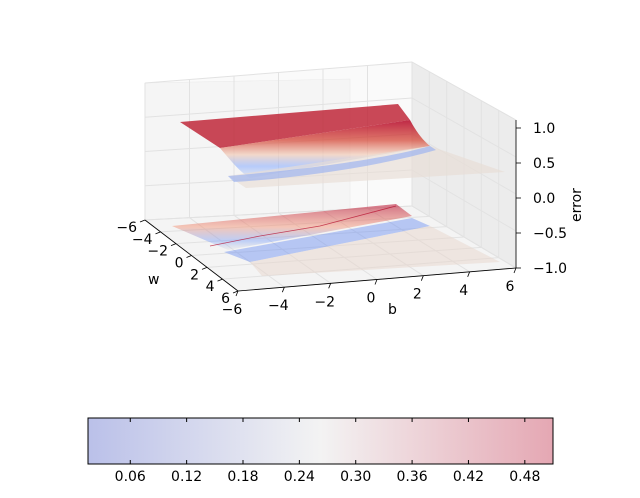 Image resolution: width=640 pixels, height=498 pixels. What do you see at coordinates (130, 477) in the screenshot?
I see `colorbar-tick-label: 0.06` at bounding box center [130, 477].